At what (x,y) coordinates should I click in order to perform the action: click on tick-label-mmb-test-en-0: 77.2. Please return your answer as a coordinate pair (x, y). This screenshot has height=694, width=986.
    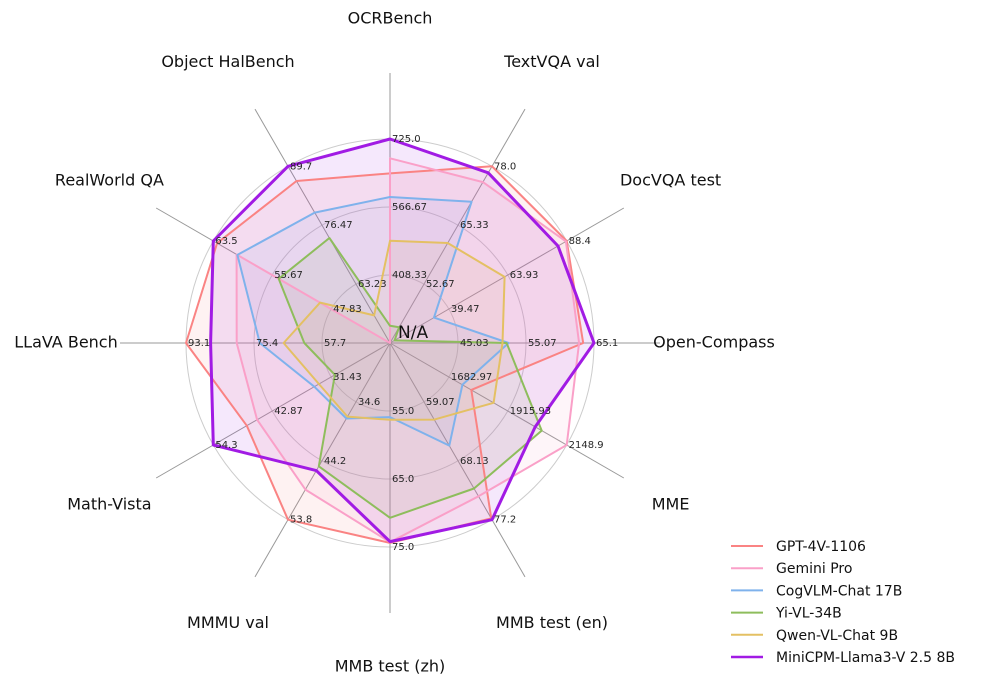
    Looking at the image, I should click on (505, 520).